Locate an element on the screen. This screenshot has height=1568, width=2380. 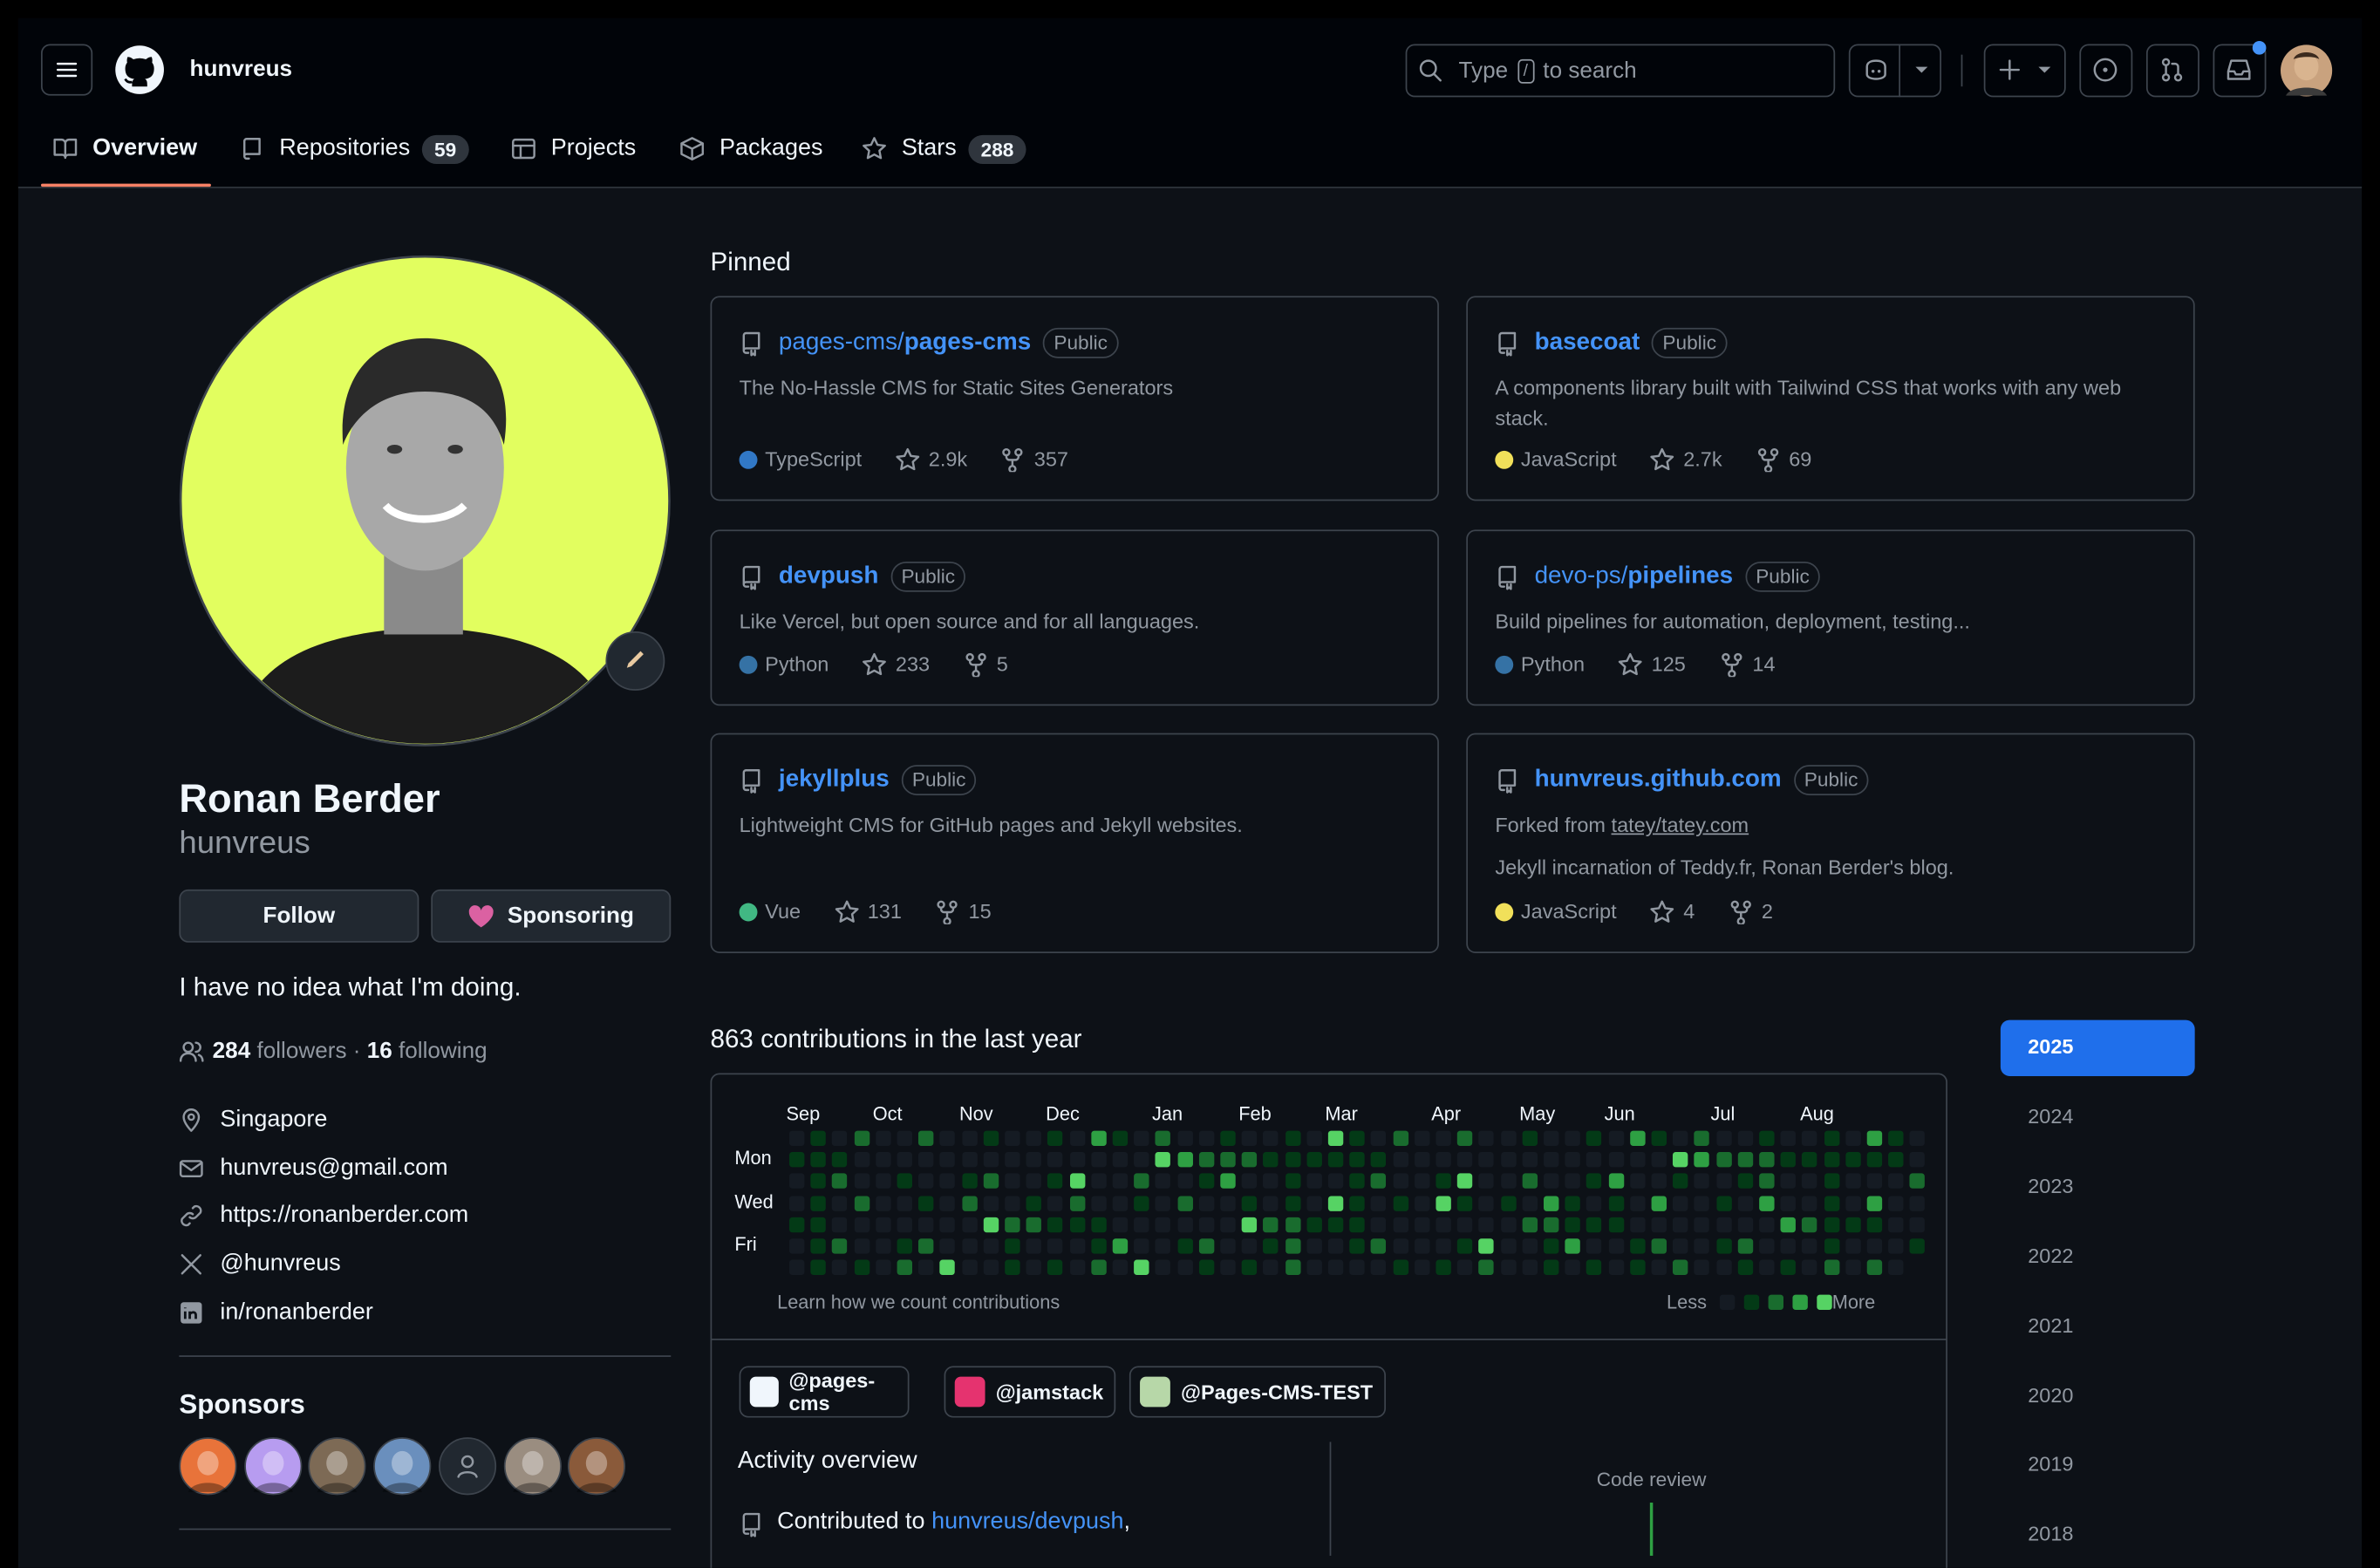
repo-name: pages-cms is located at coordinates (968, 342).